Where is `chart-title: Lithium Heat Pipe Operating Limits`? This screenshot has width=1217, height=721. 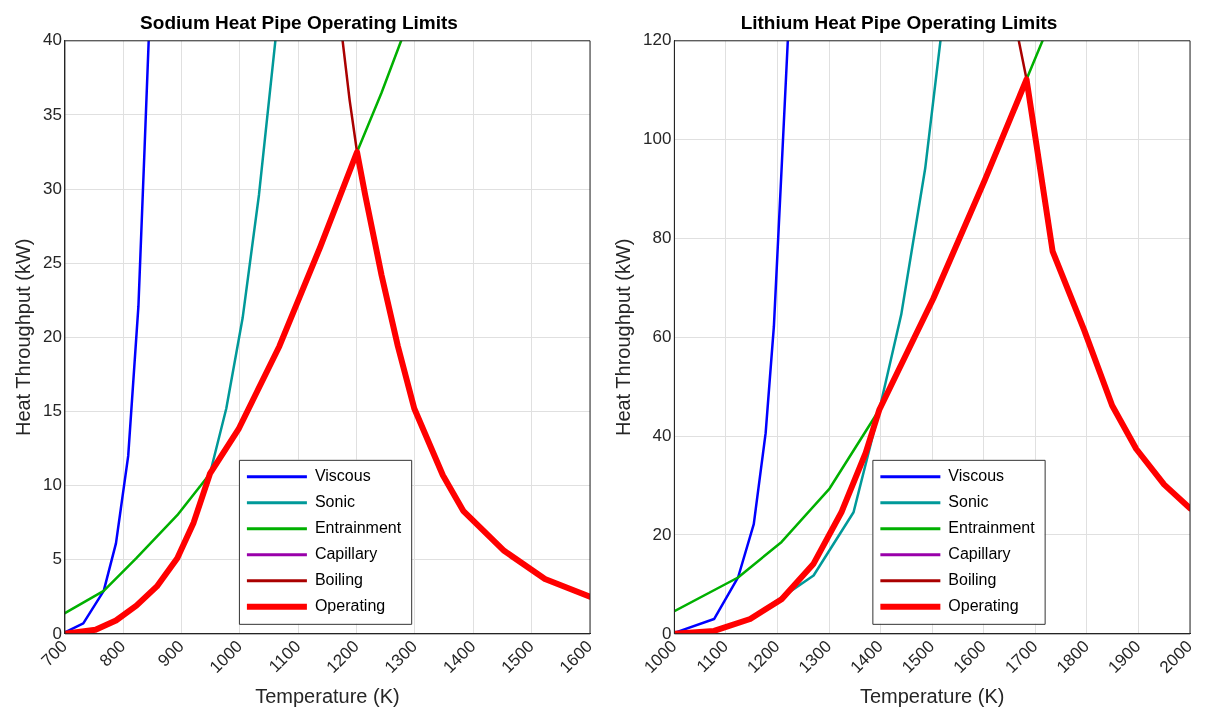
chart-title: Lithium Heat Pipe Operating Limits is located at coordinates (899, 22).